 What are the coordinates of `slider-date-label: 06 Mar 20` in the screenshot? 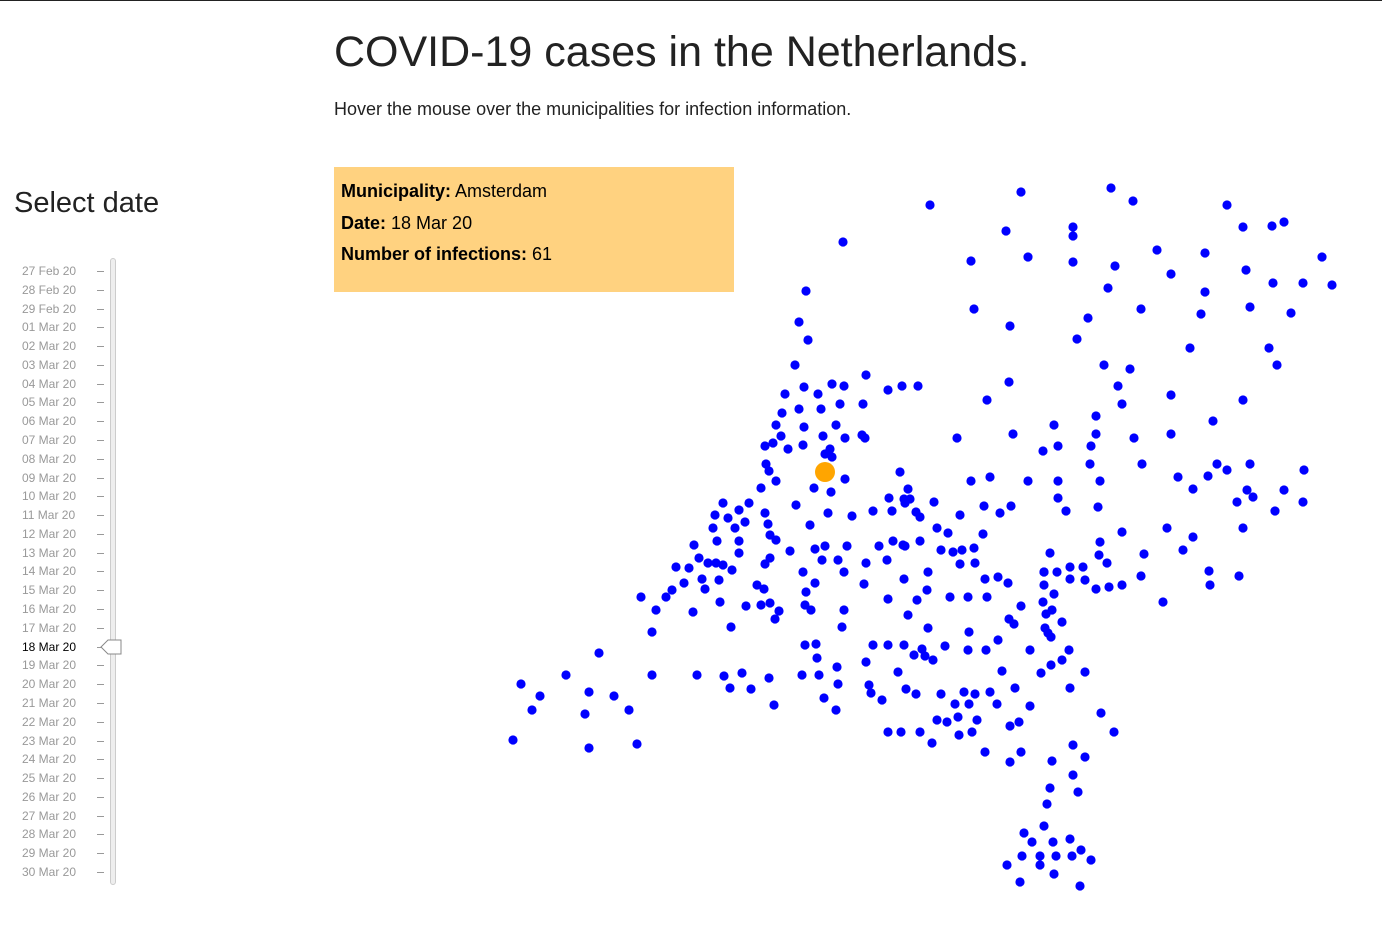 It's located at (49, 421).